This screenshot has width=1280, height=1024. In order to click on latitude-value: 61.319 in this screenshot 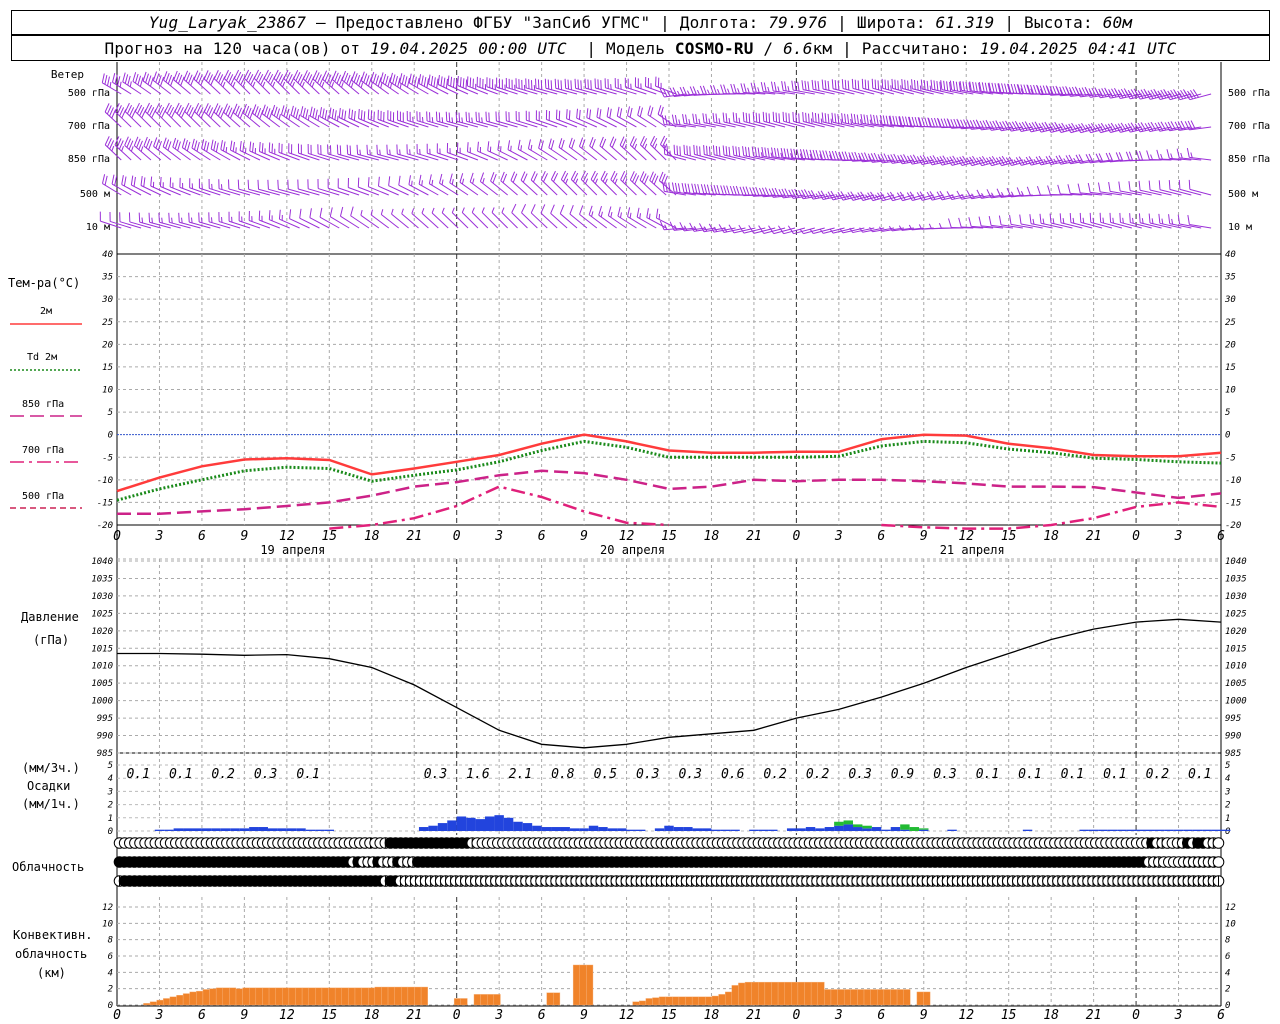, I will do `click(965, 22)`.